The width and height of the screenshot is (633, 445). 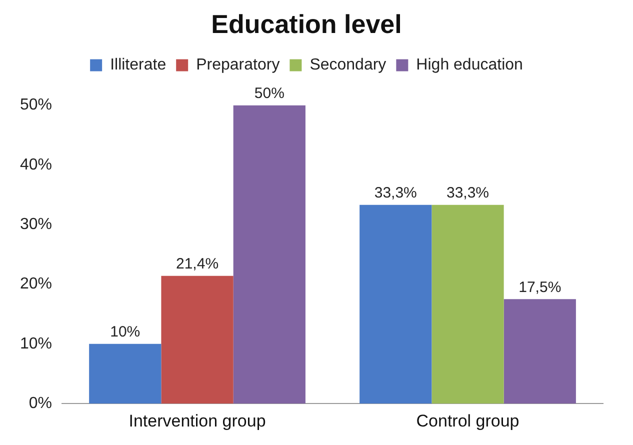 What do you see at coordinates (36, 343) in the screenshot?
I see `y-tick-label: 10%` at bounding box center [36, 343].